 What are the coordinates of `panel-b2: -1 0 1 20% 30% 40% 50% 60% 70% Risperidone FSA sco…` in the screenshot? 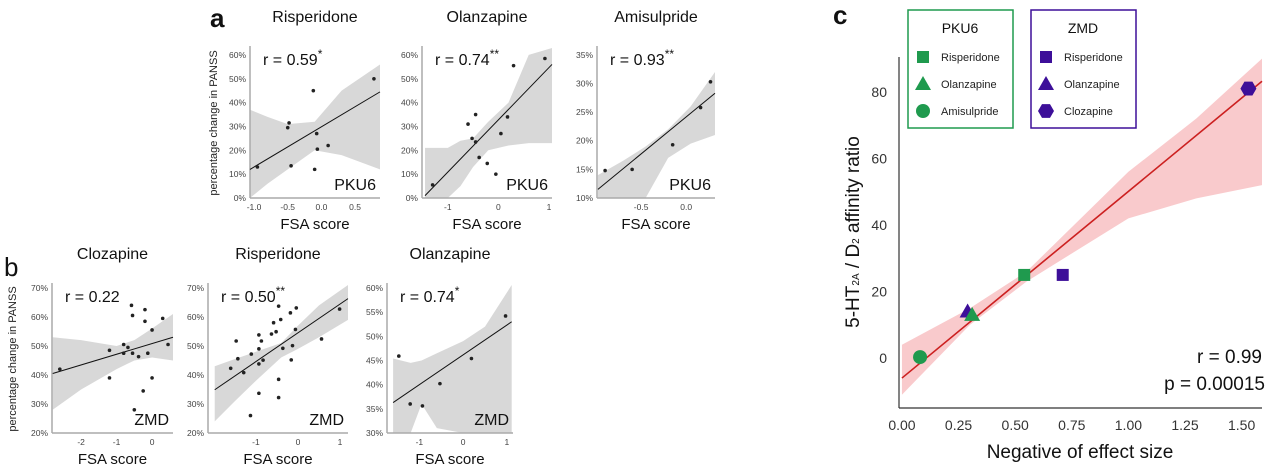 It's located at (268, 357).